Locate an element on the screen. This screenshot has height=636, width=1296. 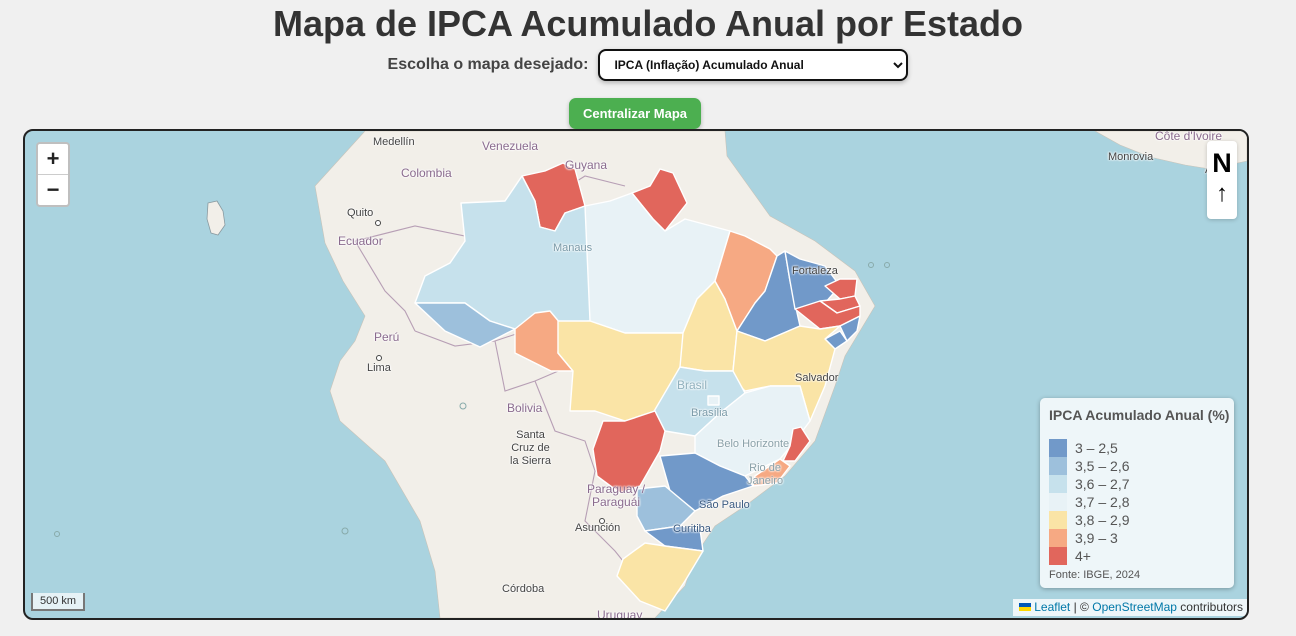
city-dot-asuncion is located at coordinates (602, 521).